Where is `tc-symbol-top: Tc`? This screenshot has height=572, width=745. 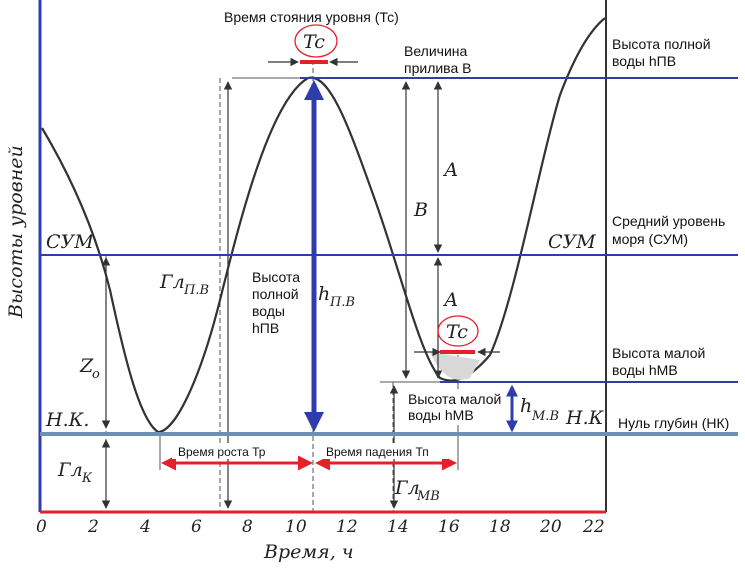
tc-symbol-top: Tc is located at coordinates (314, 42).